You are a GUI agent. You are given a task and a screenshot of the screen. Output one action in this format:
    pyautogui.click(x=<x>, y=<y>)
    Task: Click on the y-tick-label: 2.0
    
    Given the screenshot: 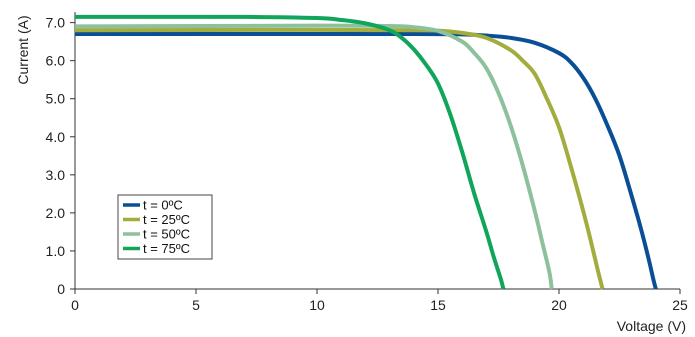 What is the action you would take?
    pyautogui.click(x=56, y=213)
    